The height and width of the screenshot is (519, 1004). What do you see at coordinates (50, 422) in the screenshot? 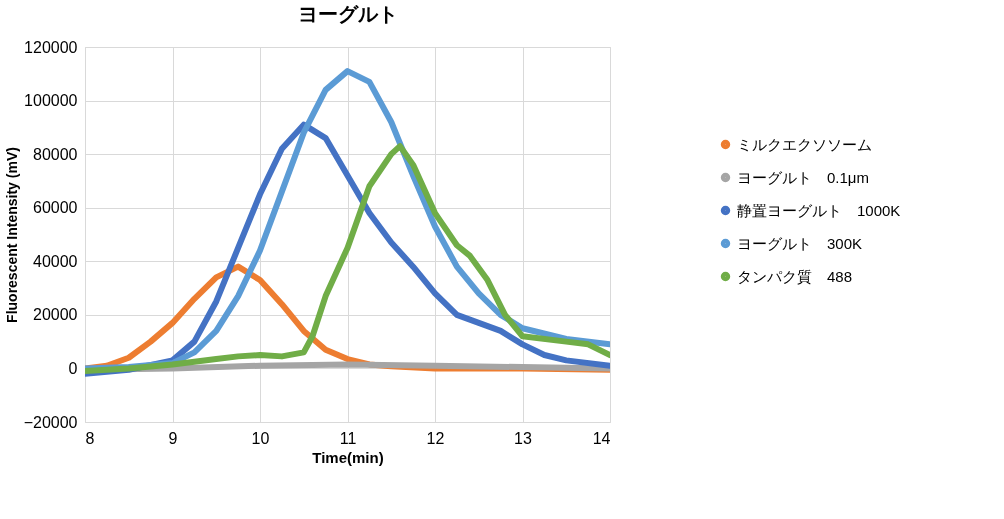
I see `y-tick-label: −20000` at bounding box center [50, 422].